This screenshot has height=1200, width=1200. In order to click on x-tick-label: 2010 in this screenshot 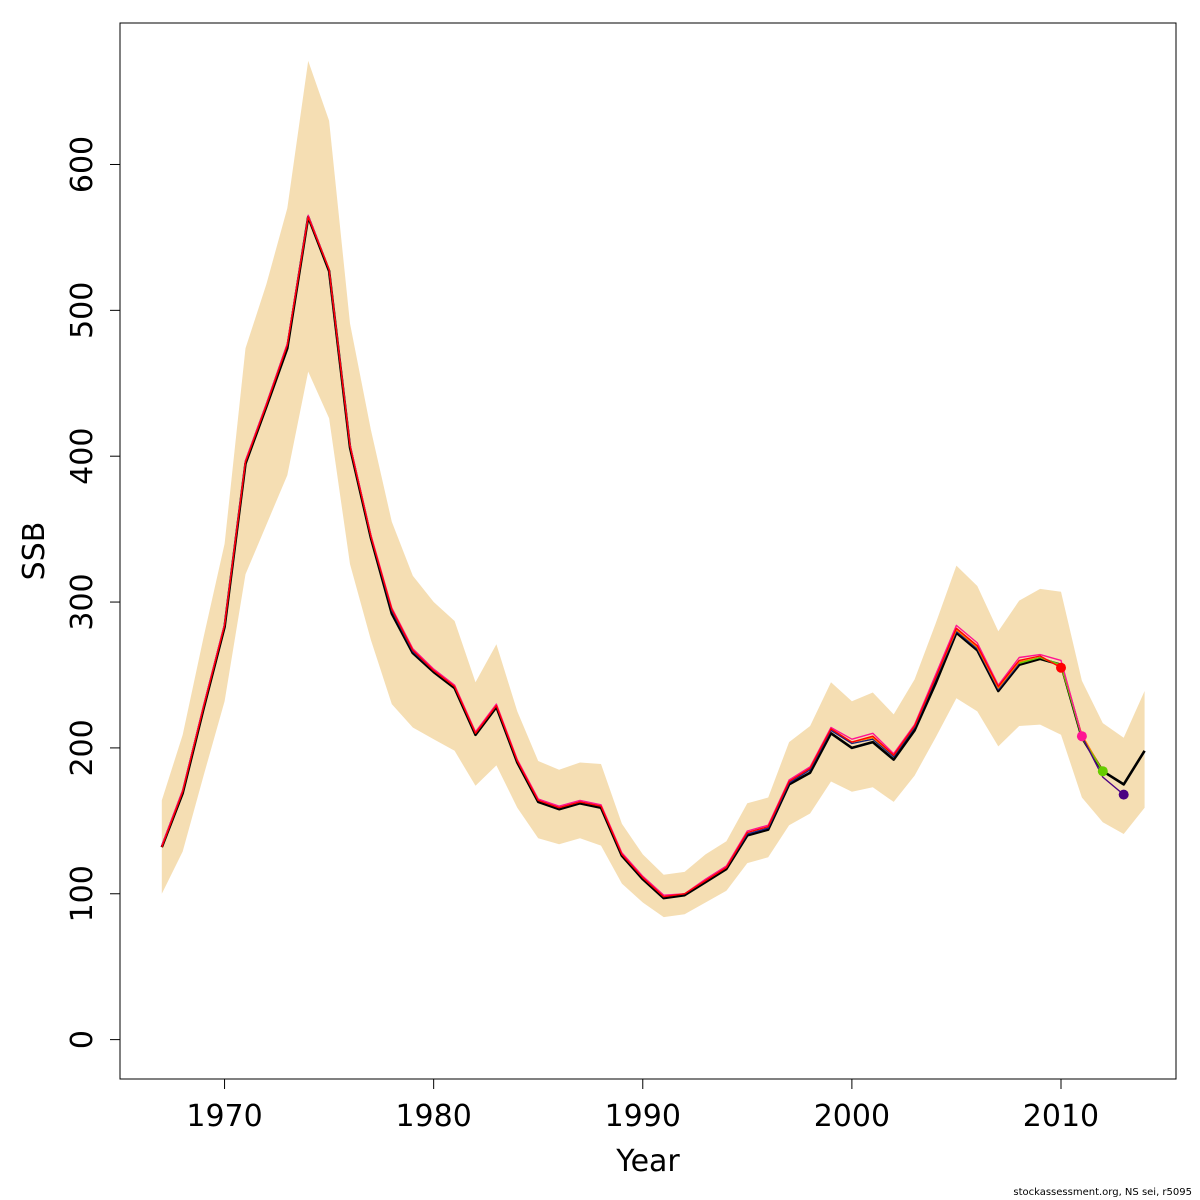, I will do `click(1061, 1116)`.